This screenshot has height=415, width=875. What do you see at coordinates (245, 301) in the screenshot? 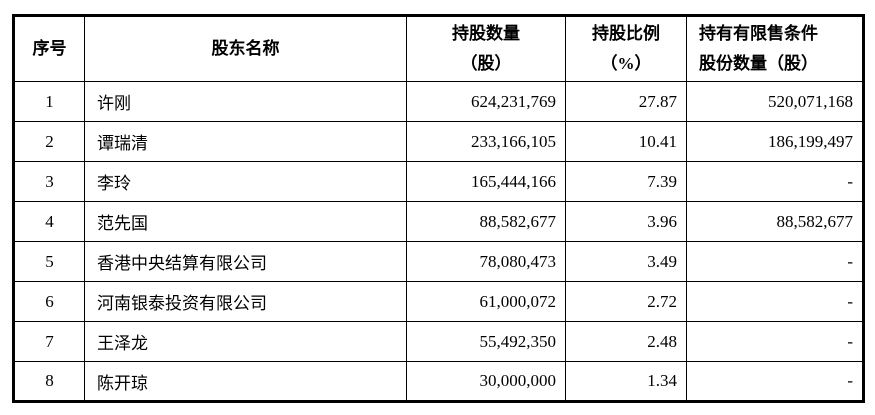
I see `cell-name: 河南银泰投资有限公司` at bounding box center [245, 301].